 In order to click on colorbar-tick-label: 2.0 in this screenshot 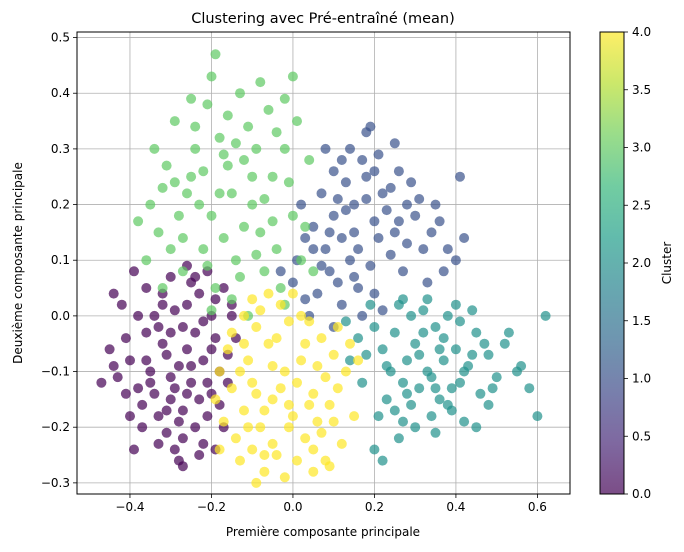, I will do `click(641, 263)`.